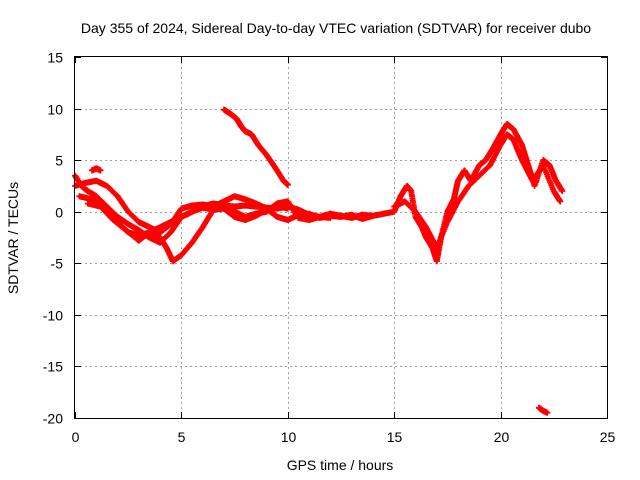 Image resolution: width=640 pixels, height=480 pixels. I want to click on series-arc-f, so click(256, 147).